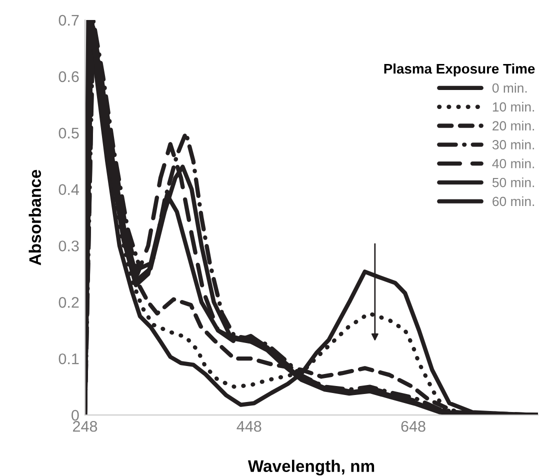 Image resolution: width=542 pixels, height=476 pixels. Describe the element at coordinates (75, 415) in the screenshot. I see `y-tick-label: 0` at that location.